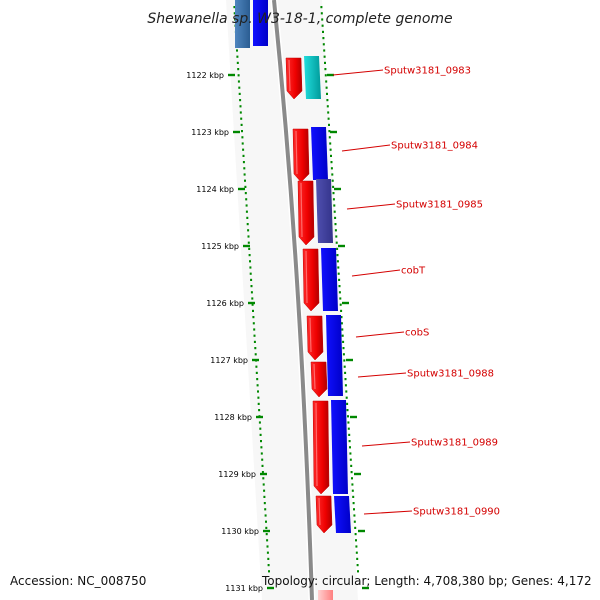 This screenshot has width=600, height=600. What do you see at coordinates (434, 146) in the screenshot?
I see `gene-label: Sputw3181_0984` at bounding box center [434, 146].